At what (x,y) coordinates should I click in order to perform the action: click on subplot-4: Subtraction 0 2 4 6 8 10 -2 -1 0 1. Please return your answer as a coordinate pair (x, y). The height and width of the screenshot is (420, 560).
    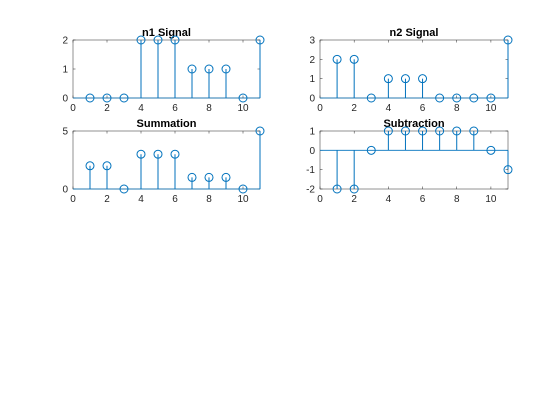
    Looking at the image, I should click on (409, 161).